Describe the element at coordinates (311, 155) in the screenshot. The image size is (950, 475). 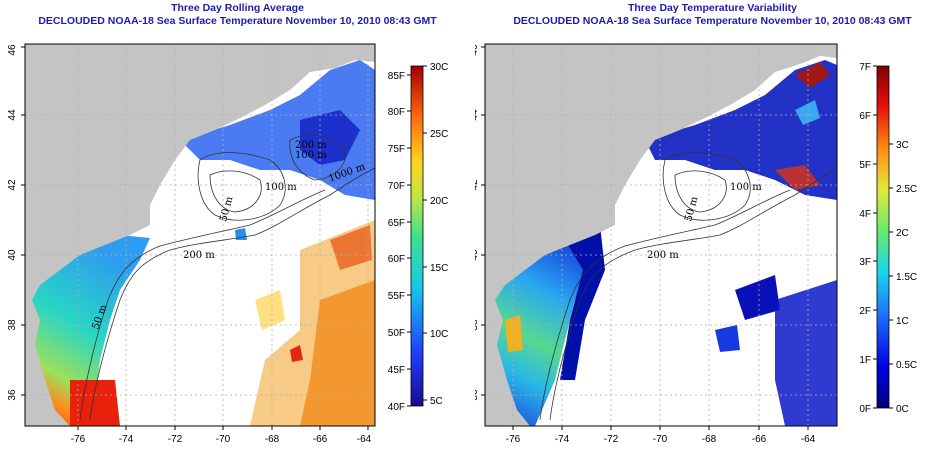
I see `contour-label-100m-b: 100 m` at that location.